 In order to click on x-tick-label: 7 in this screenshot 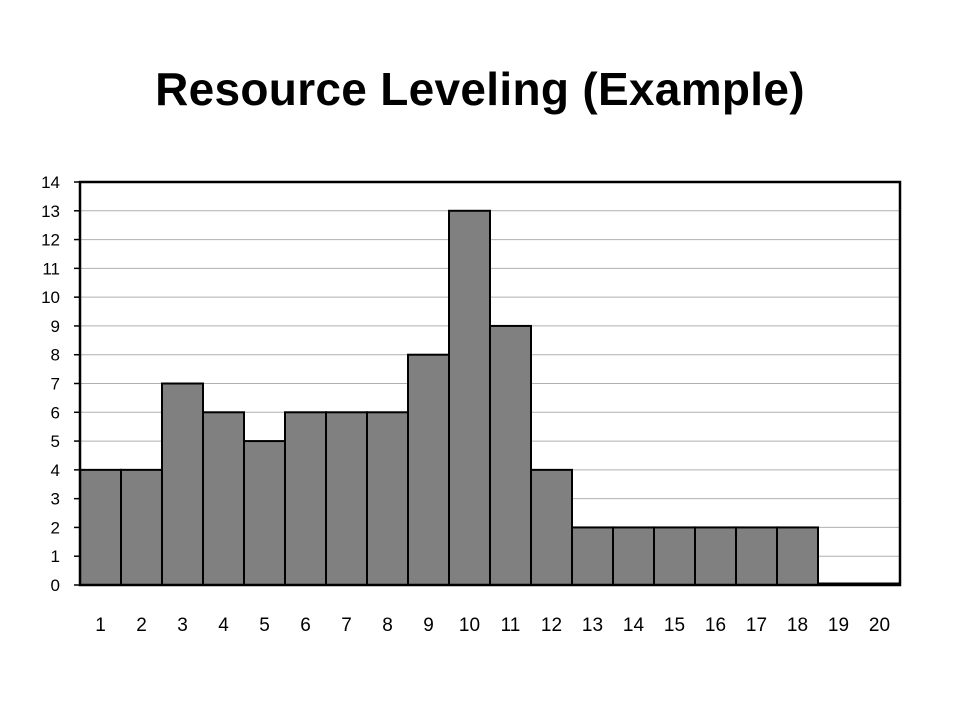, I will do `click(346, 625)`.